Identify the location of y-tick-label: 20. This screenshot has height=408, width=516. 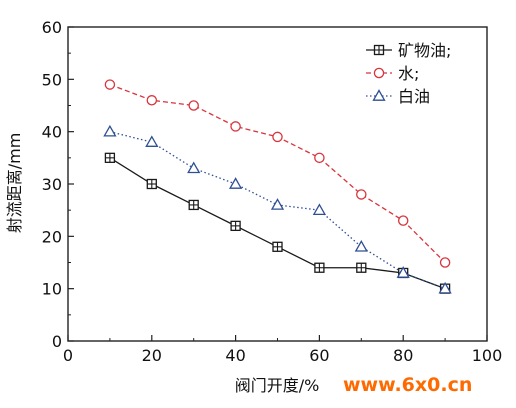
(52, 236).